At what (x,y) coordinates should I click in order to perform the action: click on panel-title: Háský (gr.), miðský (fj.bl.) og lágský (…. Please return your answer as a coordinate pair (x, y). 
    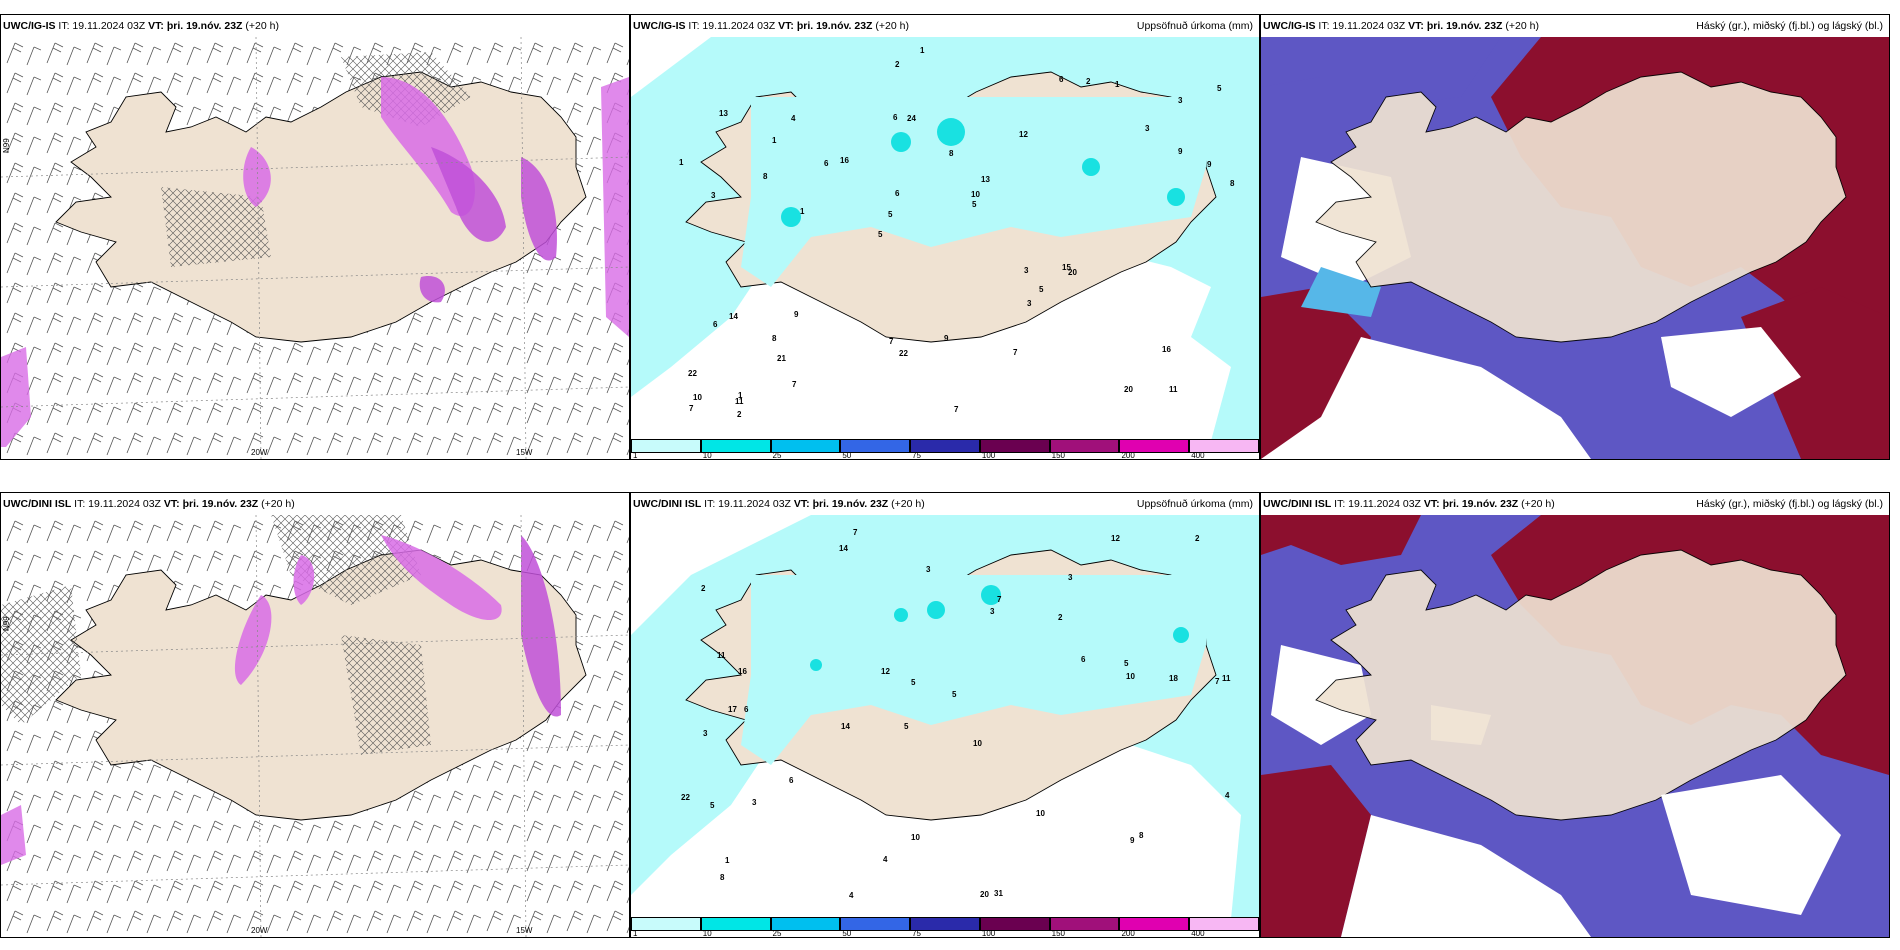
    Looking at the image, I should click on (1789, 26).